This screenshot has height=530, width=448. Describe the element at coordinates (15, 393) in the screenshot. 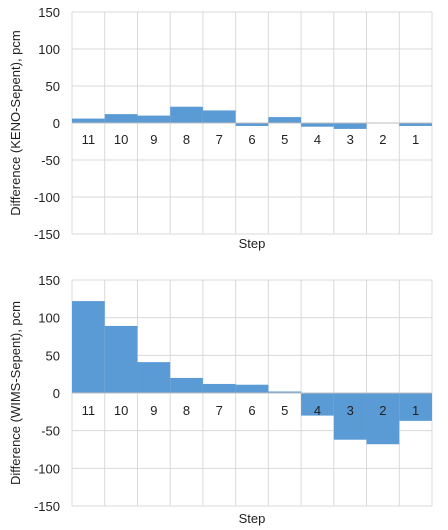

I see `y-axis-label: Difference (WIMS-Sepent), pcm` at that location.